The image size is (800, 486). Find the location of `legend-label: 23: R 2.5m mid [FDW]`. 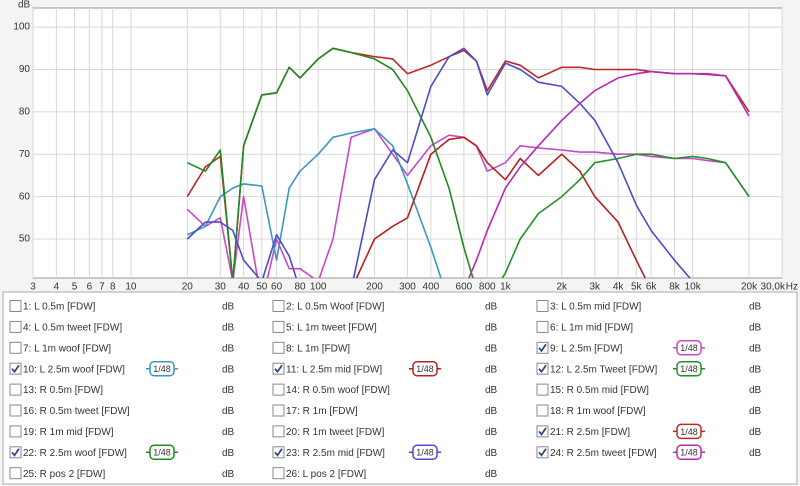

legend-label: 23: R 2.5m mid [FDW] is located at coordinates (335, 453).